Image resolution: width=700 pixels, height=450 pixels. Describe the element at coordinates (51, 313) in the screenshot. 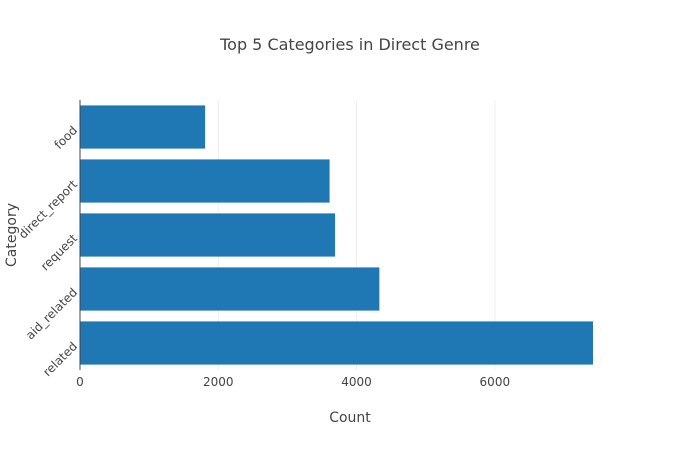

I see `y-tick-label: aid_related` at that location.